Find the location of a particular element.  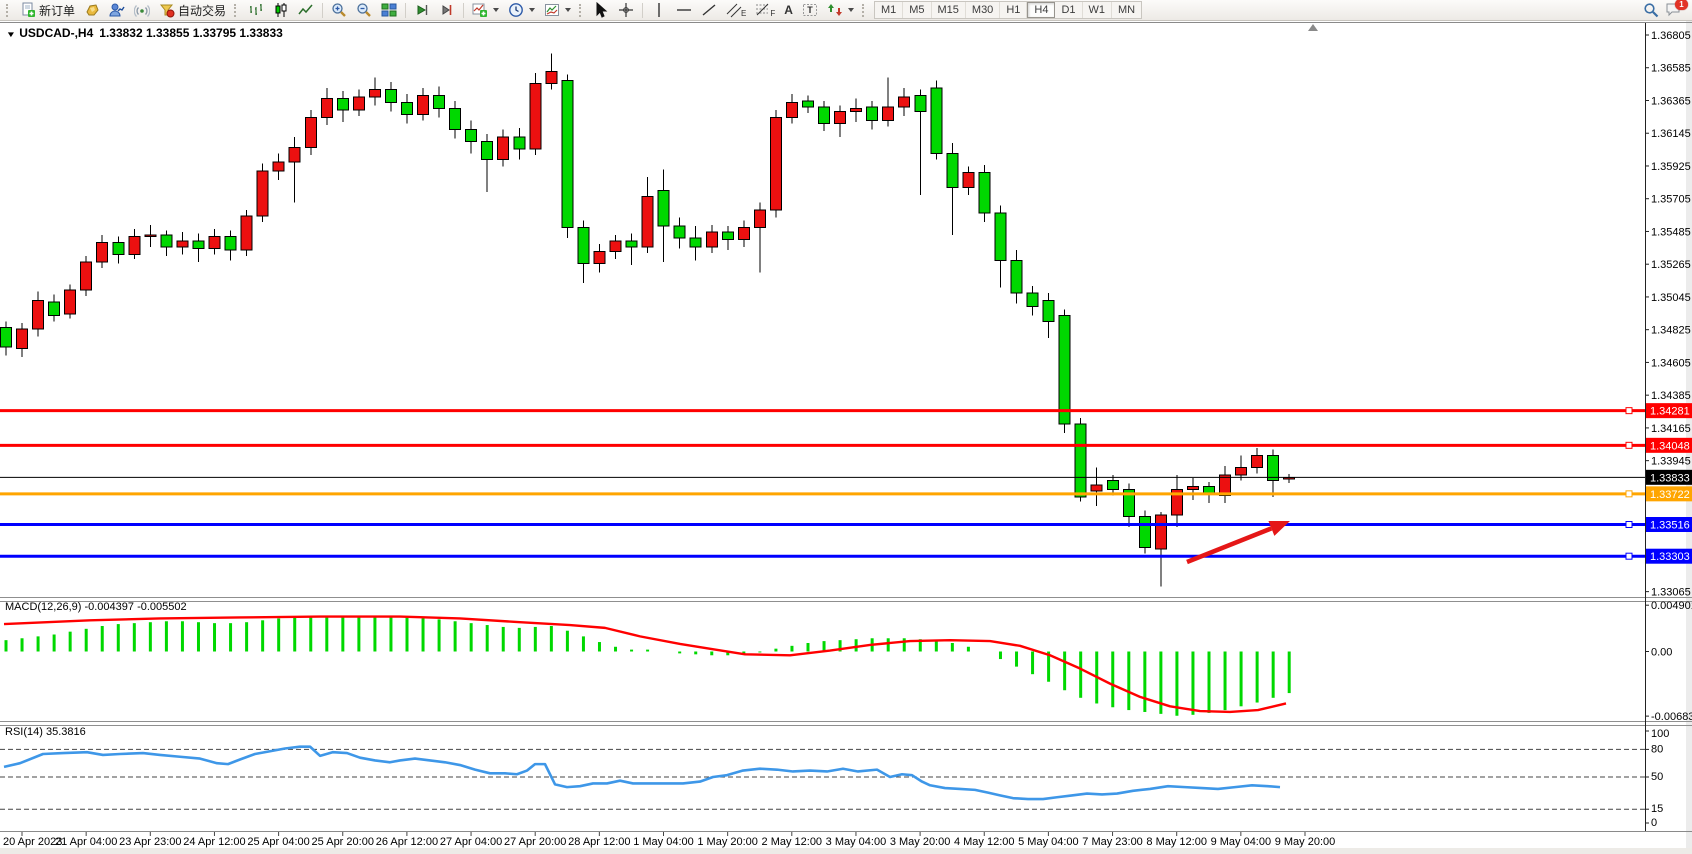

equidistant-channel-tool-button: E is located at coordinates (736, 10).